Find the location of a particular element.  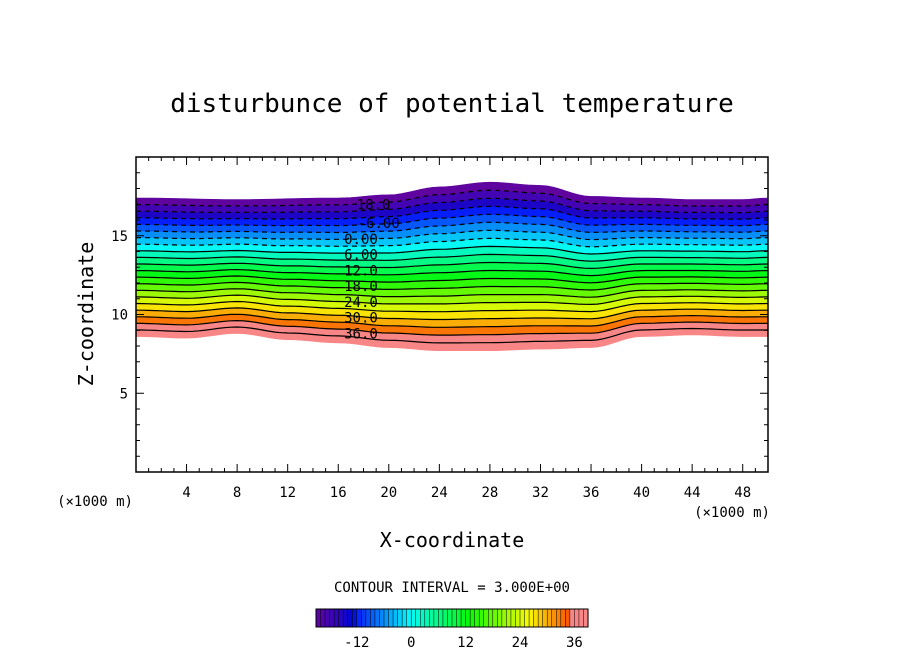

x-tick-label: 4 is located at coordinates (186, 493).